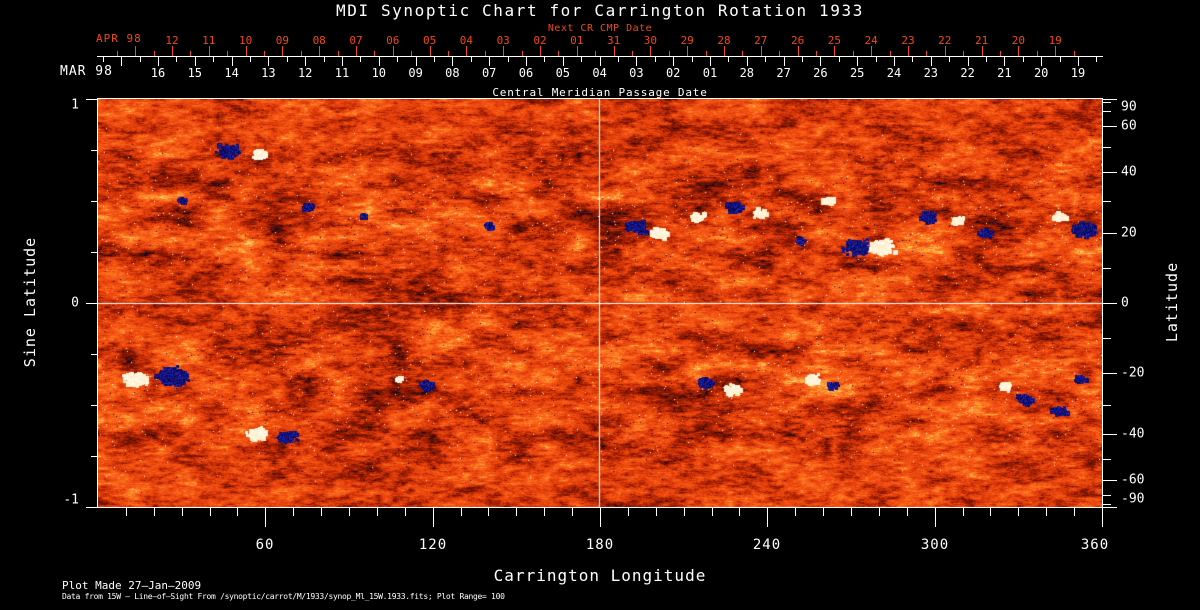  What do you see at coordinates (265, 545) in the screenshot?
I see `bottom-axis-label: 60` at bounding box center [265, 545].